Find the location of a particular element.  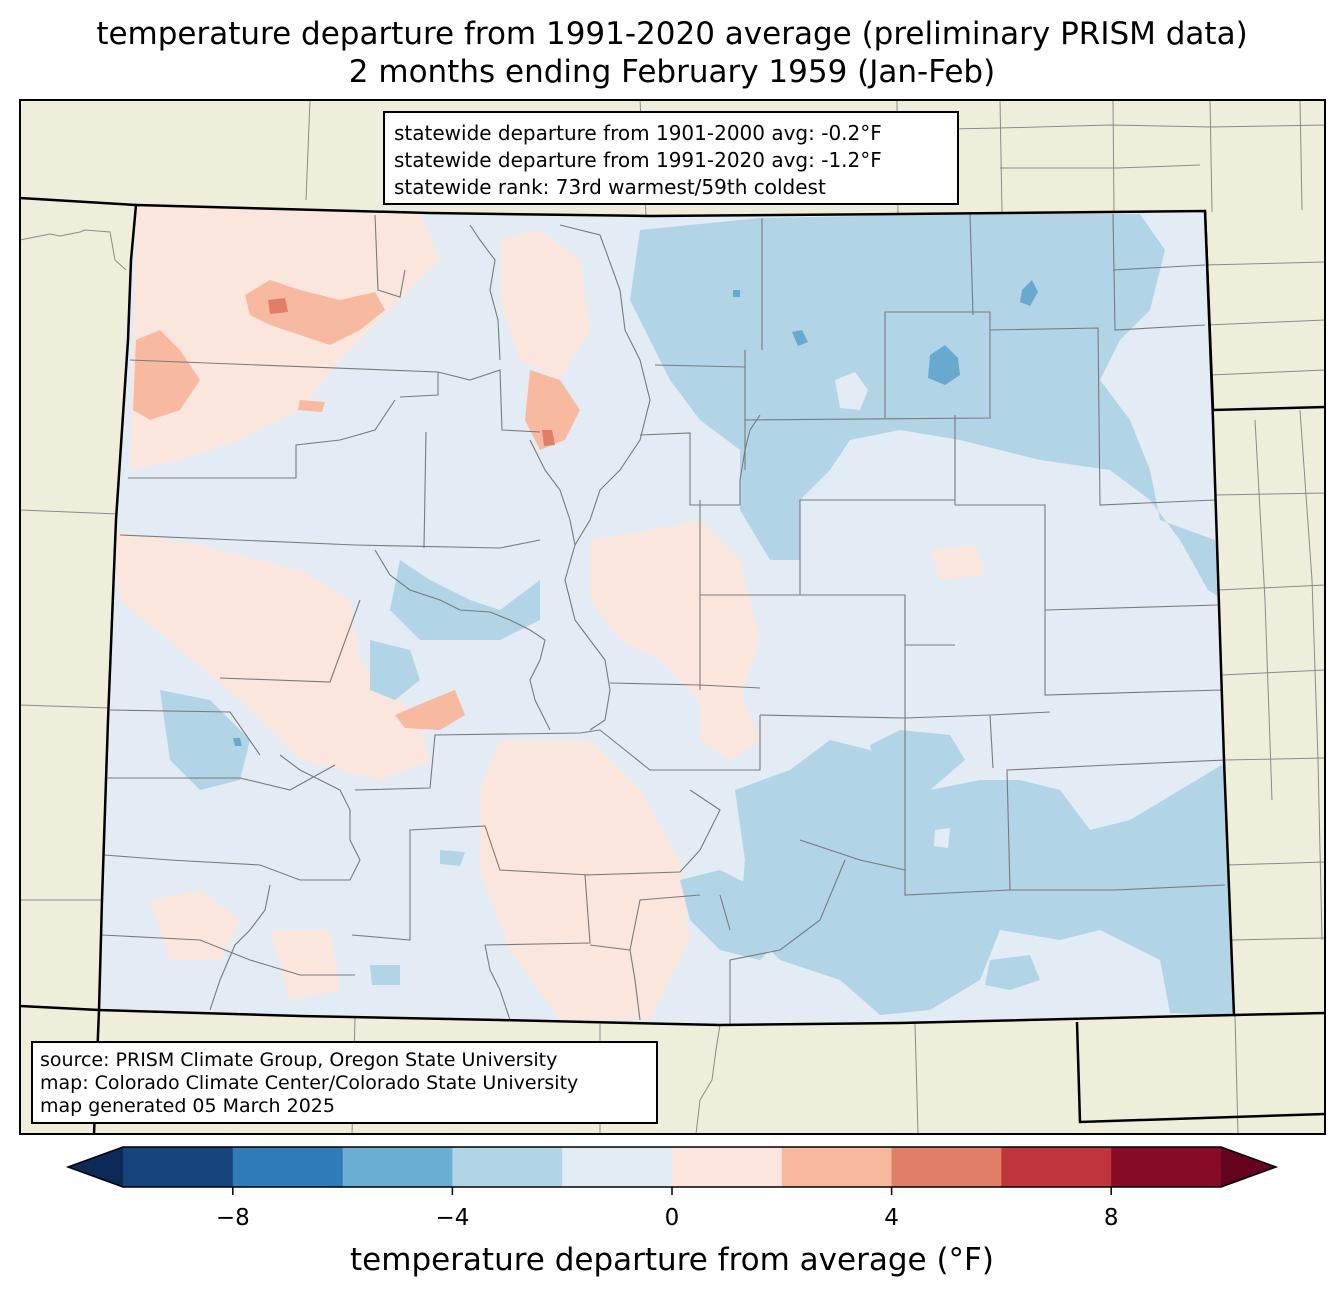

colorbar-tick-label: 8 is located at coordinates (1111, 1218).